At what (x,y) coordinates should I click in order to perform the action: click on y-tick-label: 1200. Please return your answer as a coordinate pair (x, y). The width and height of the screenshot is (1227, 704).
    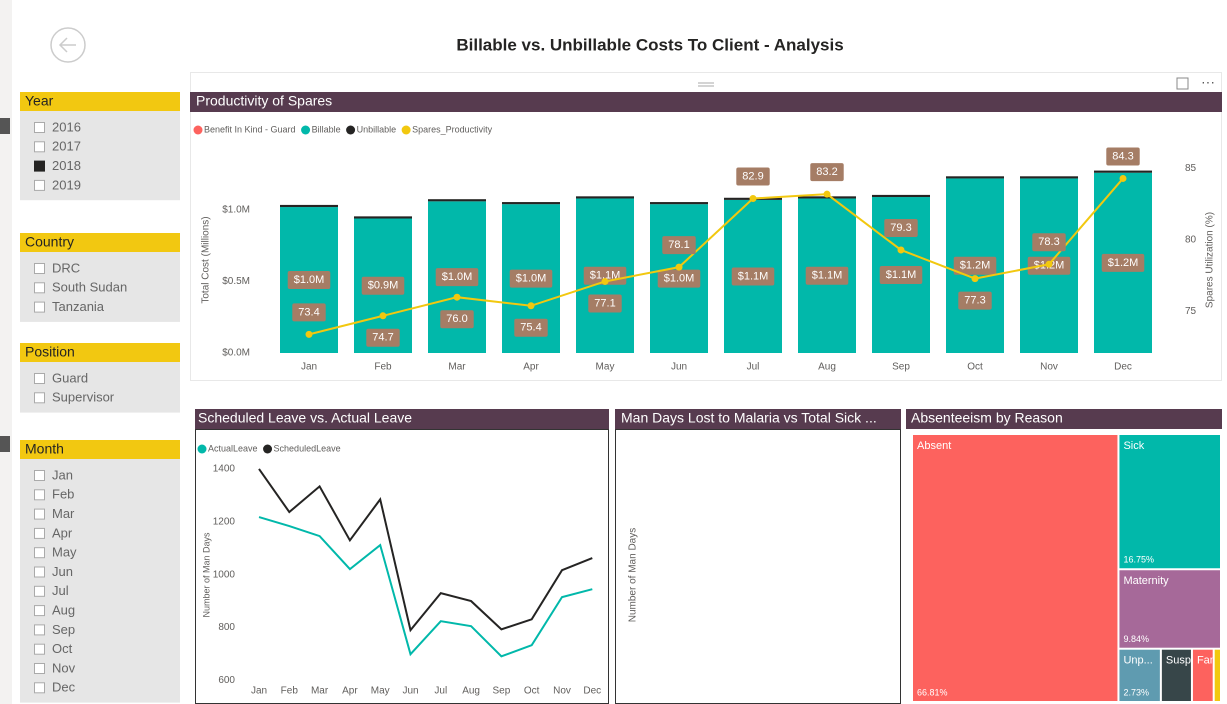
    Looking at the image, I should click on (224, 521).